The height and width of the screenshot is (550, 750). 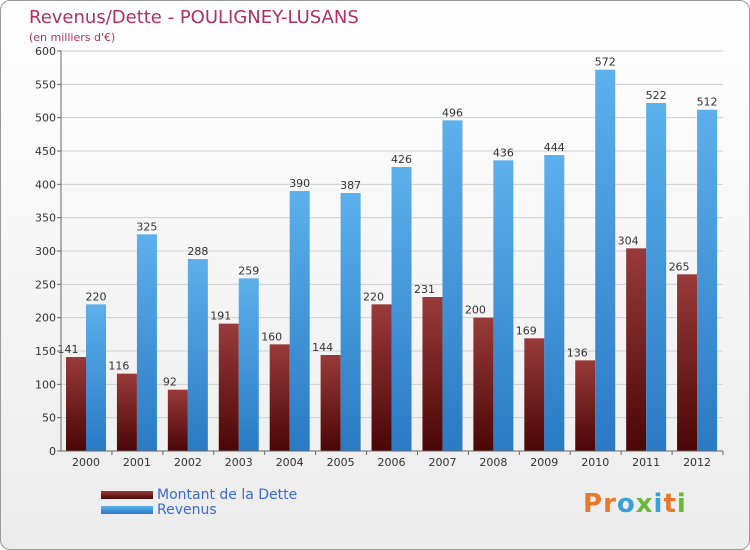 What do you see at coordinates (45, 218) in the screenshot?
I see `y-tick-label: 350` at bounding box center [45, 218].